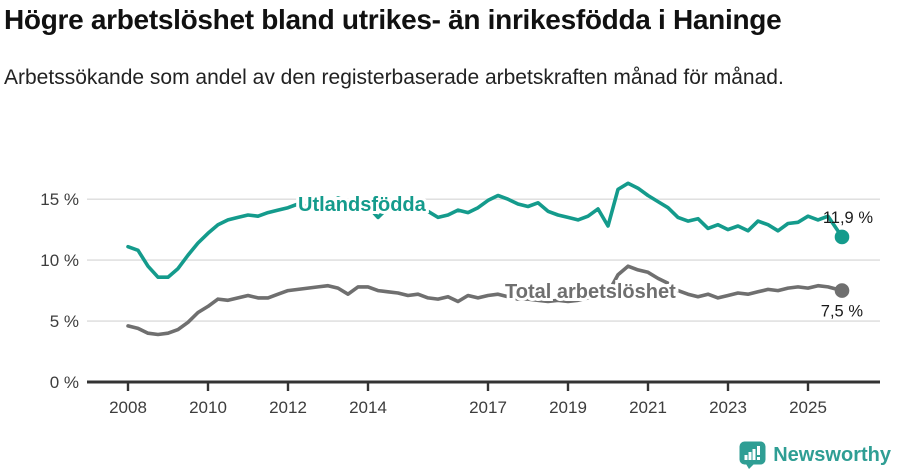  I want to click on end-dot-total-arbetsloshet, so click(842, 290).